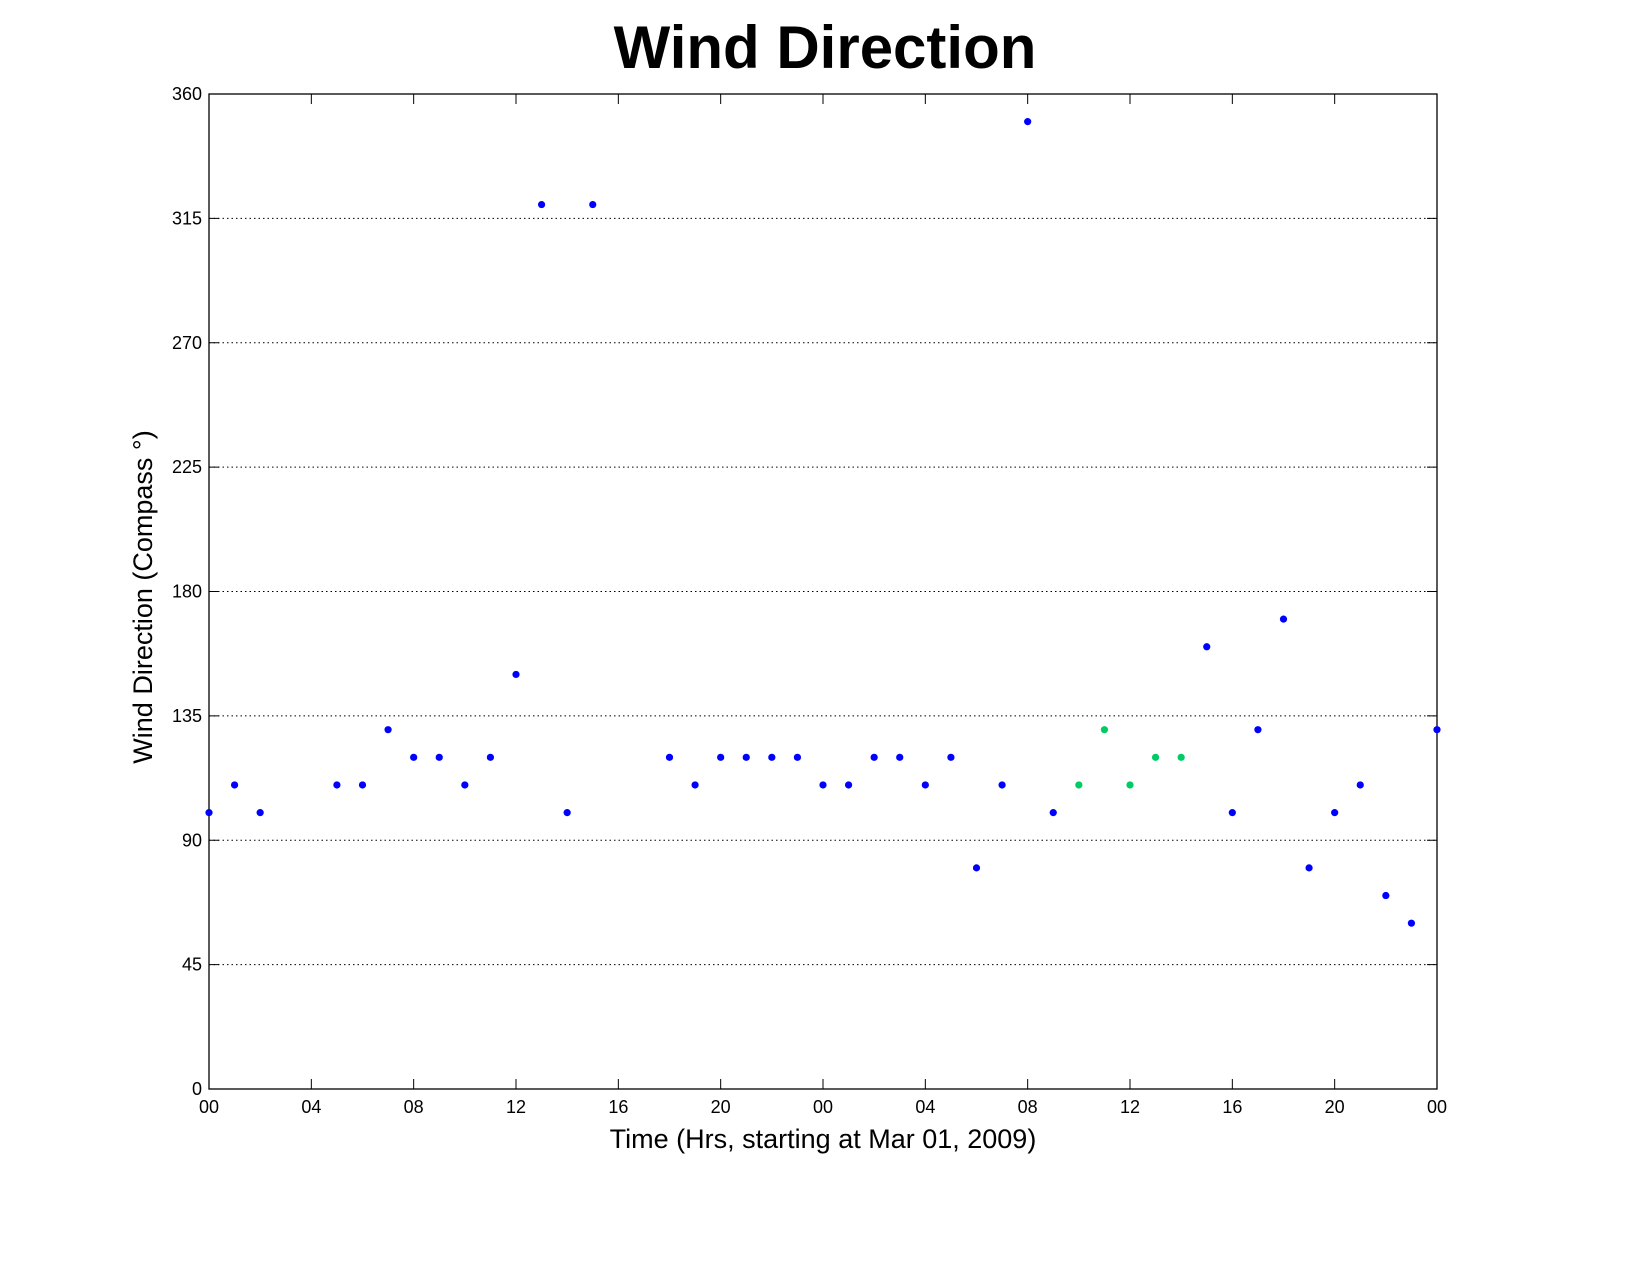 Image resolution: width=1650 pixels, height=1275 pixels. What do you see at coordinates (823, 1139) in the screenshot?
I see `x-axis-label: Time (Hrs, starting at Mar 01, 2009)` at bounding box center [823, 1139].